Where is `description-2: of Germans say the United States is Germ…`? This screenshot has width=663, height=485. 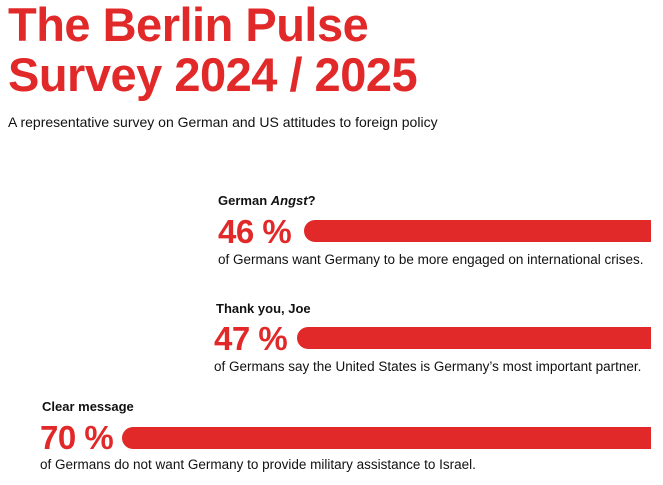 description-2: of Germans say the United States is Germ… is located at coordinates (428, 366).